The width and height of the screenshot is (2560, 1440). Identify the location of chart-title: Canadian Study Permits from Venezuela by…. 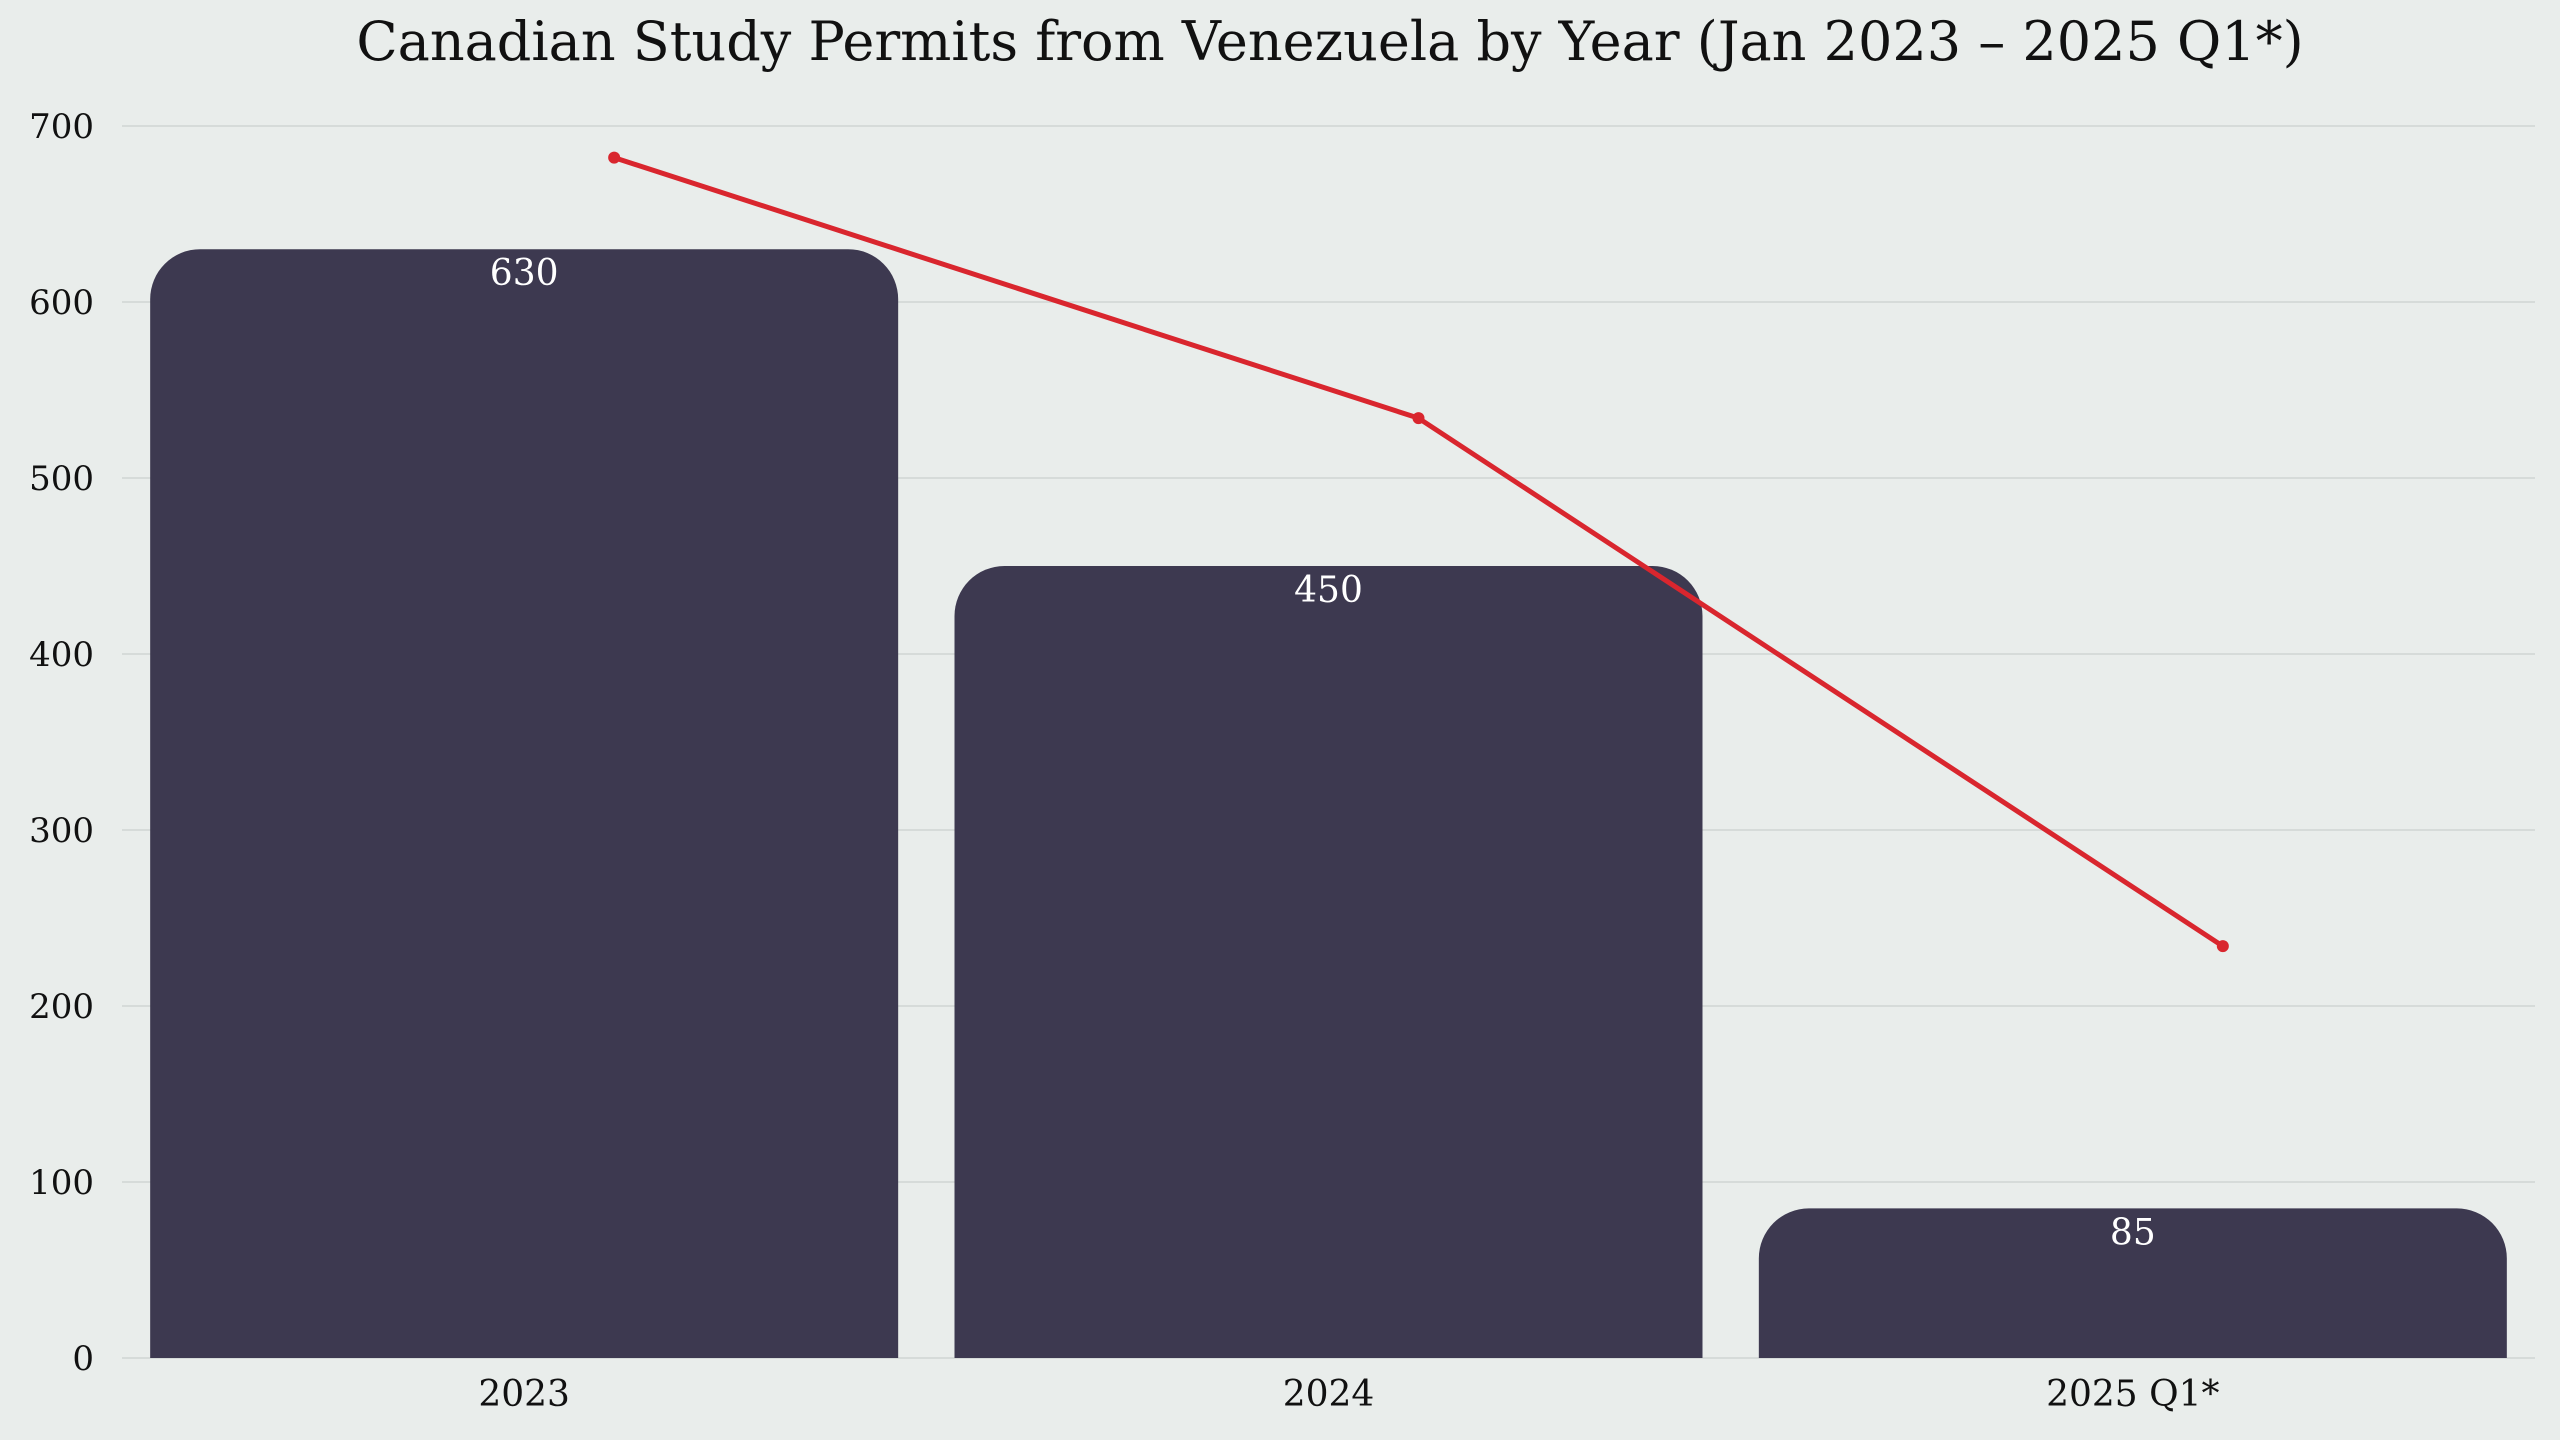
(1329, 41).